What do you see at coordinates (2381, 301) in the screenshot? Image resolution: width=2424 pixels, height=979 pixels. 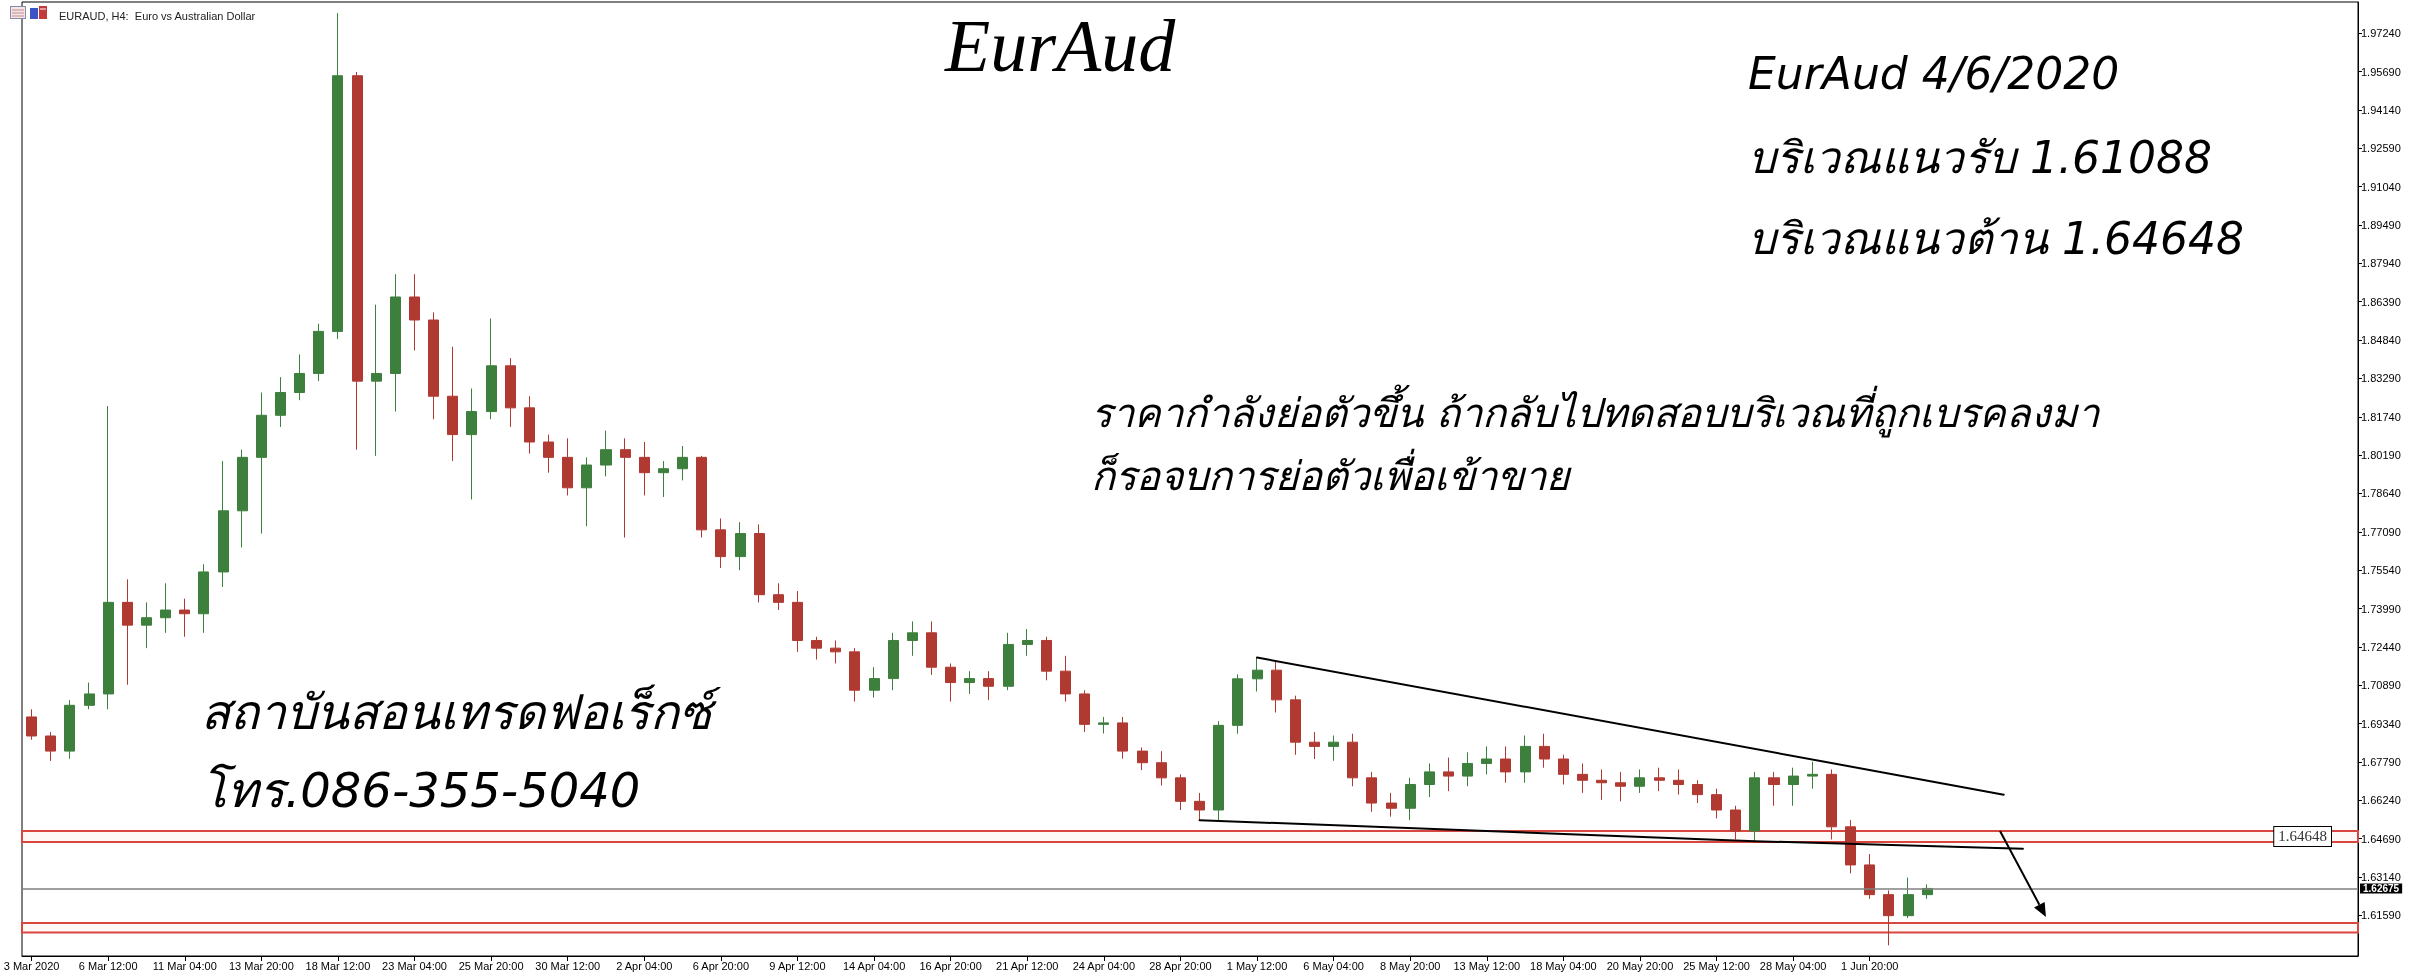 I see `y-tick-label: 1.86390` at bounding box center [2381, 301].